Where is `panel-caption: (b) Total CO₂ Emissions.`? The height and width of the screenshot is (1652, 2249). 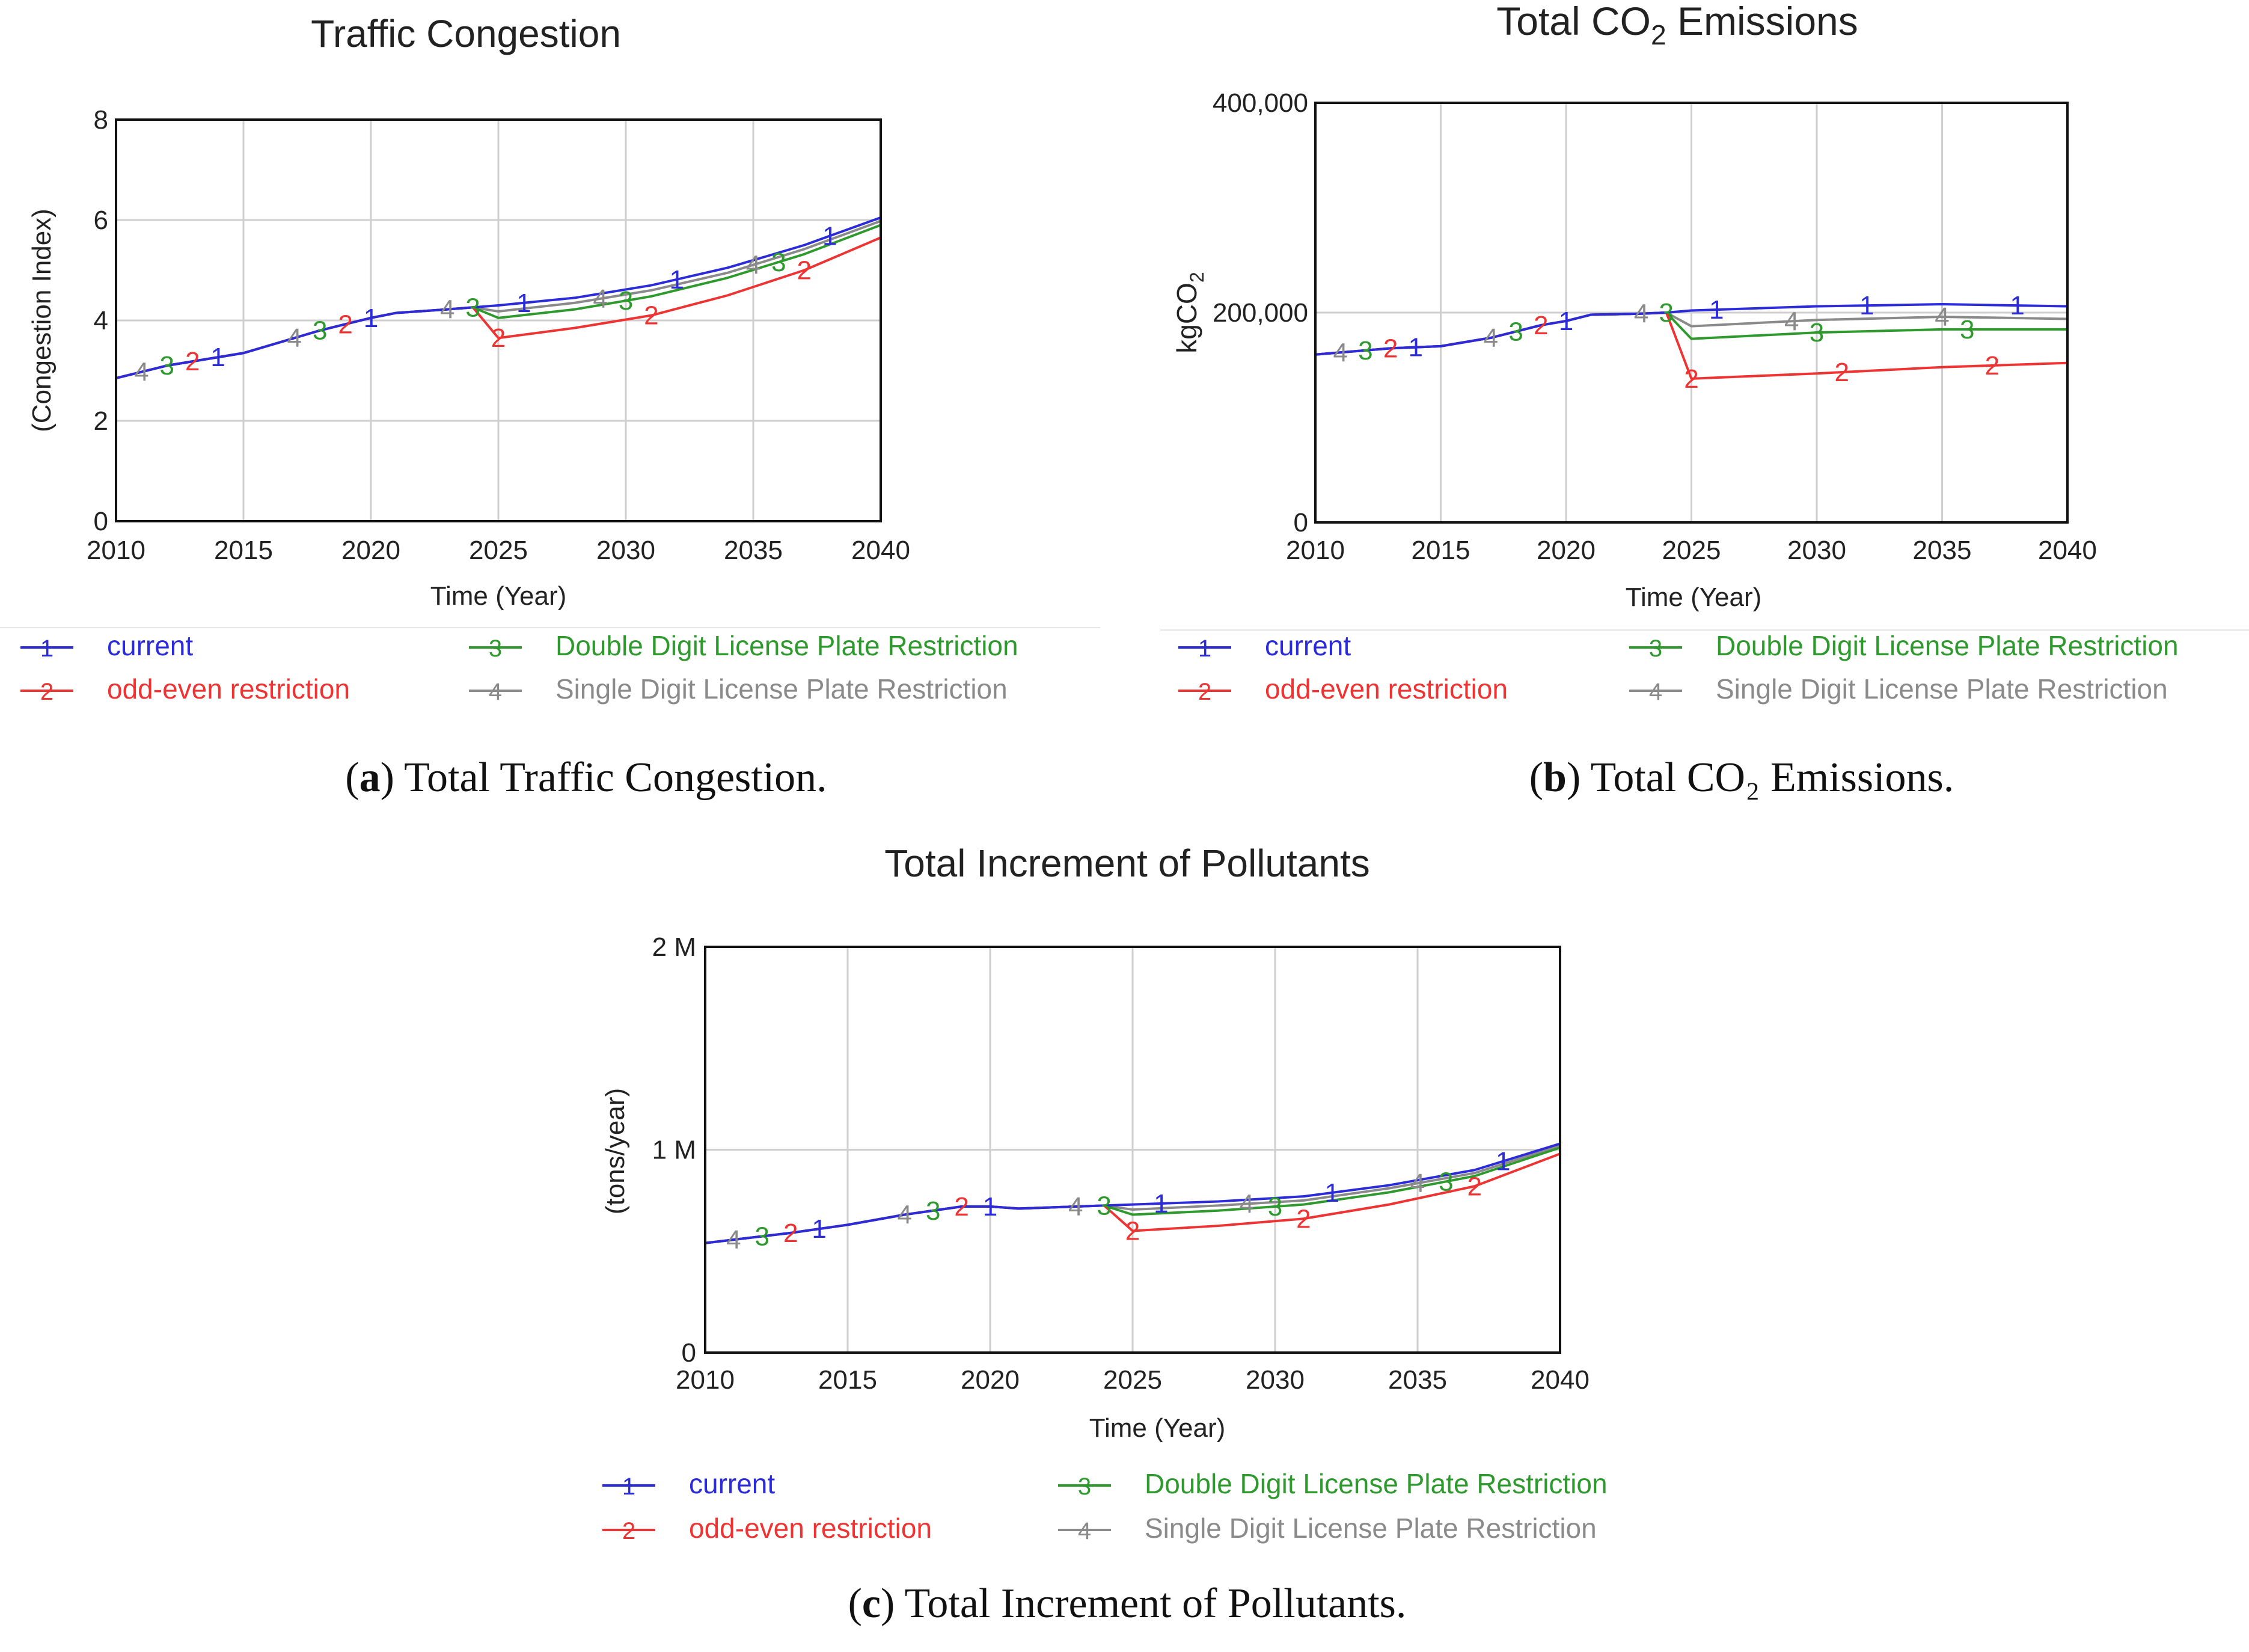 panel-caption: (b) Total CO₂ Emissions. is located at coordinates (1741, 778).